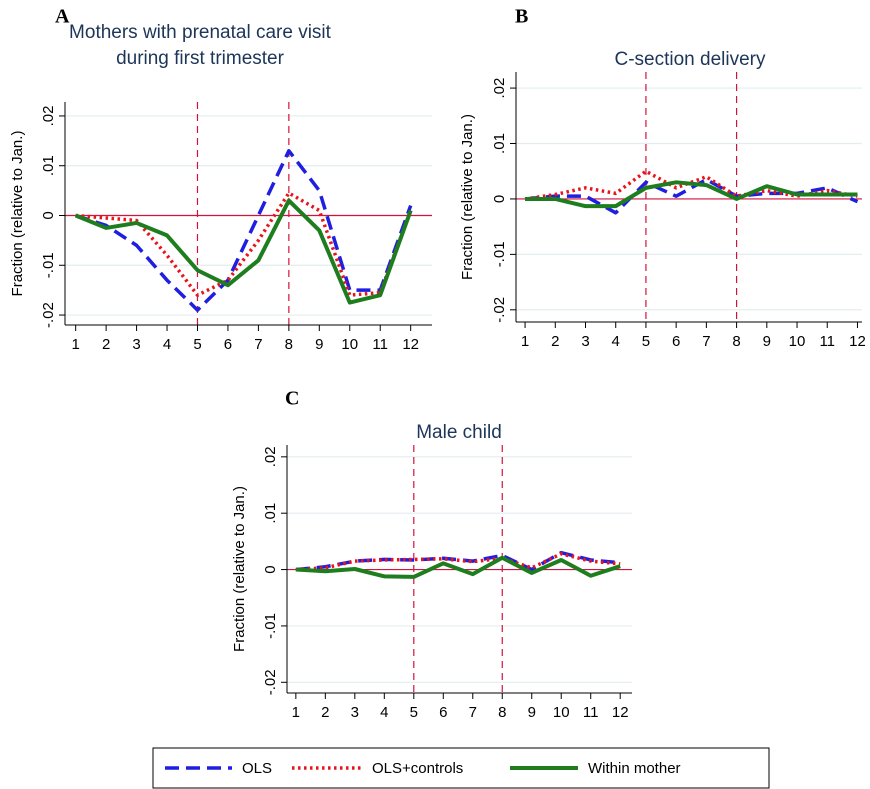 The width and height of the screenshot is (870, 789). Describe the element at coordinates (257, 768) in the screenshot. I see `legend-label: OLS` at that location.